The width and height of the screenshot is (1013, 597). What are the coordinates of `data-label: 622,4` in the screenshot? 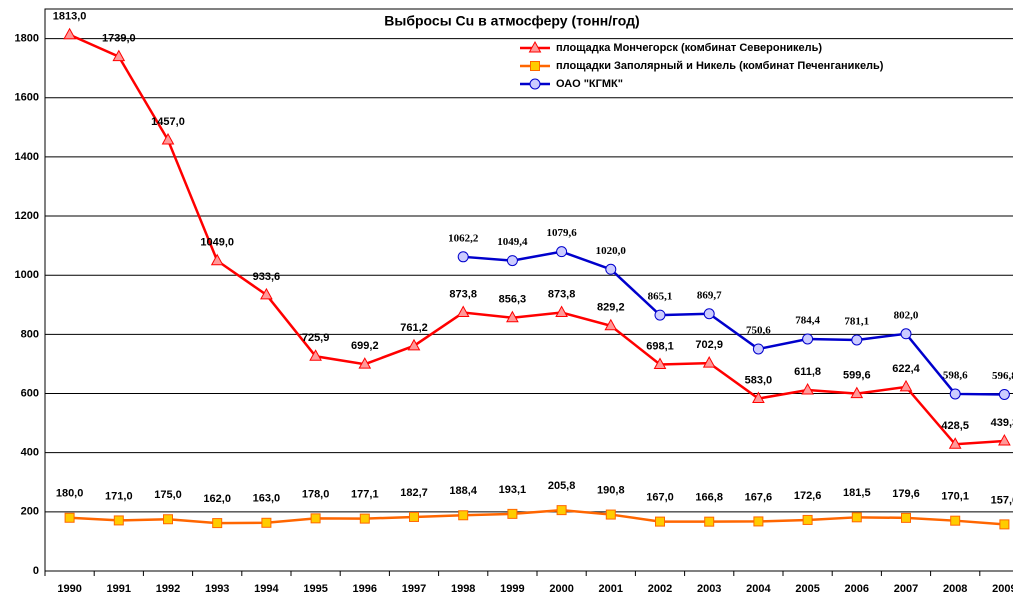 It's located at (906, 369).